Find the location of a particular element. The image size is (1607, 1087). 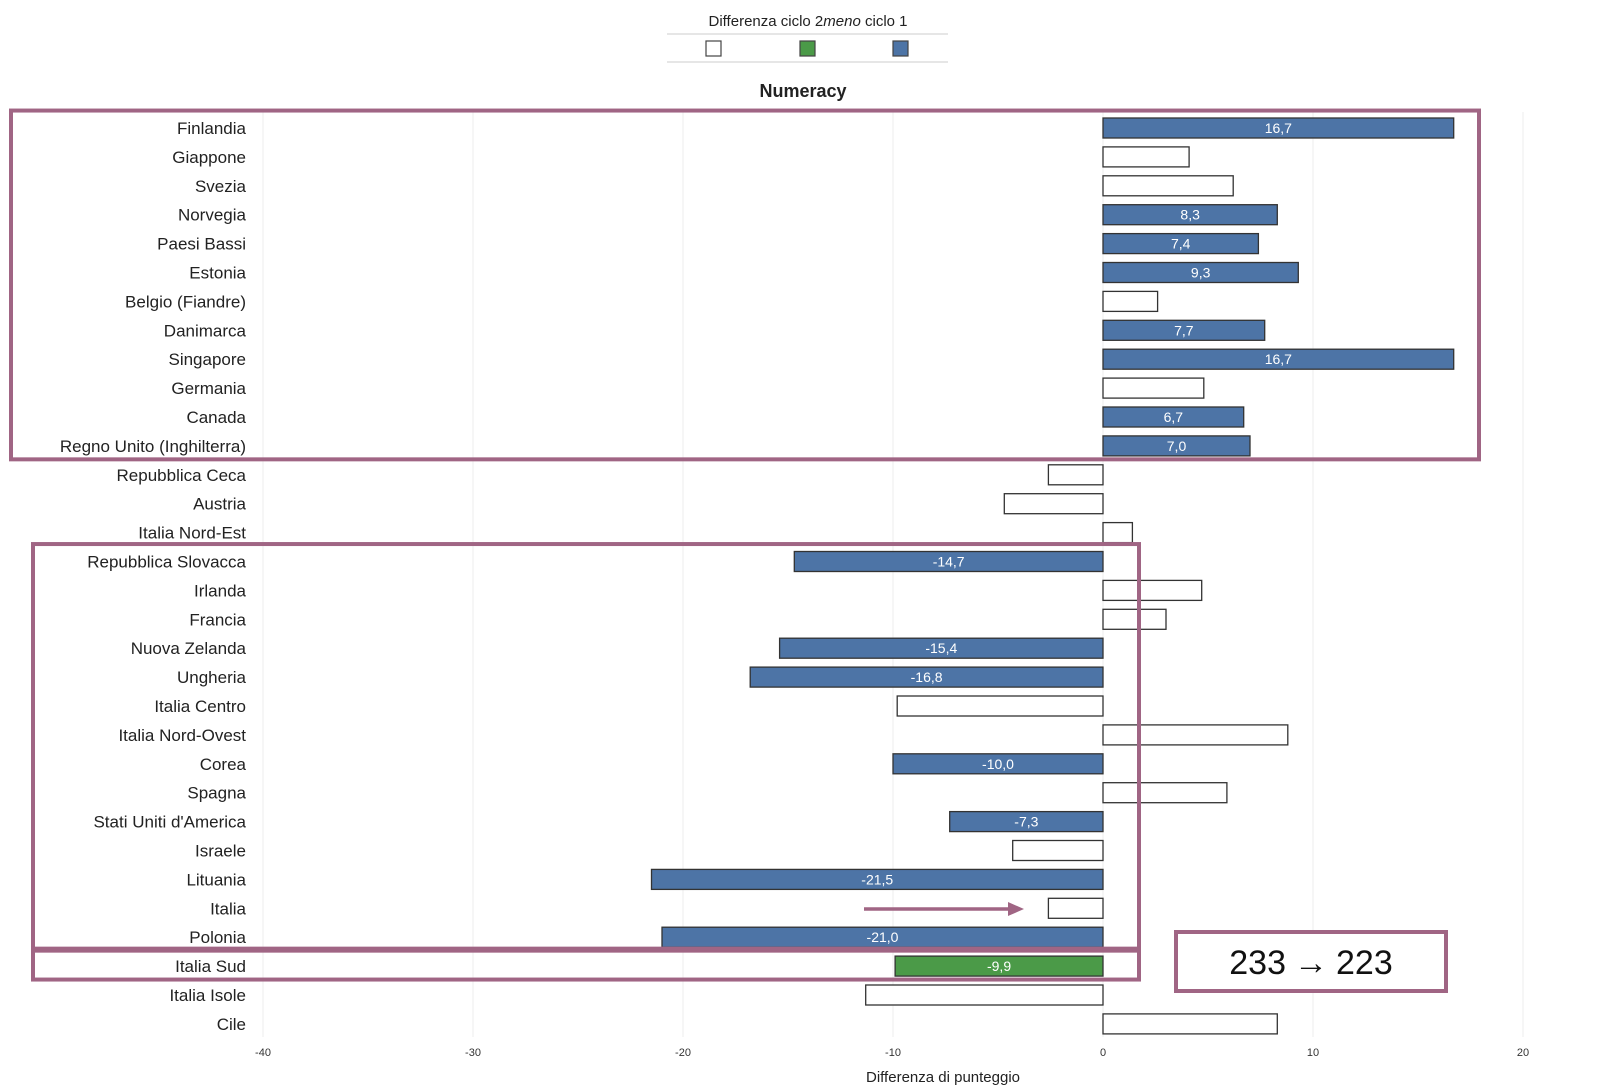

bar-data-label: -14,7 is located at coordinates (949, 562).